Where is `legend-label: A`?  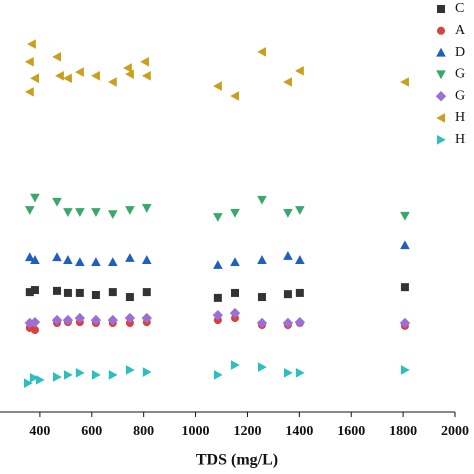
legend-label: A is located at coordinates (460, 30).